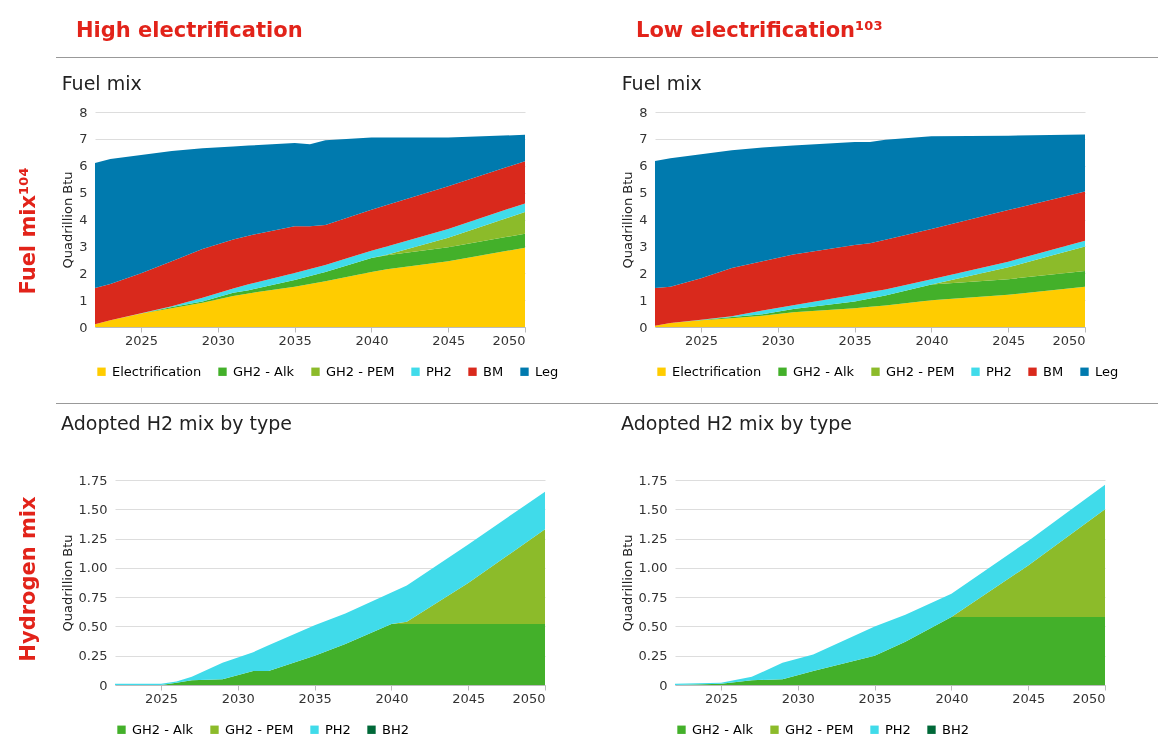 This screenshot has width=1158, height=754. I want to click on text: Fuel mix¹⁰⁴, so click(28, 230).